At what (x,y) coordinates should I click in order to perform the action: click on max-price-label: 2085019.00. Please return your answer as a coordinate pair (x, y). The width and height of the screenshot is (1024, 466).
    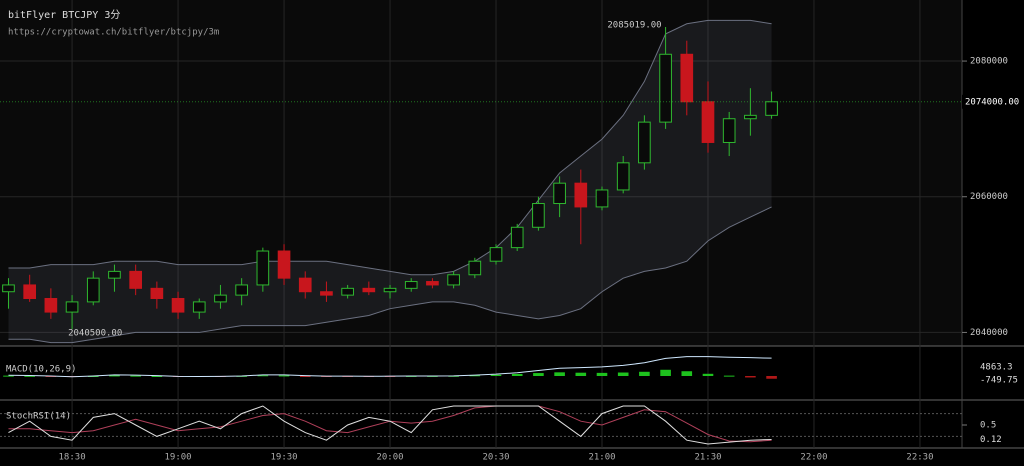
    Looking at the image, I should click on (634, 26).